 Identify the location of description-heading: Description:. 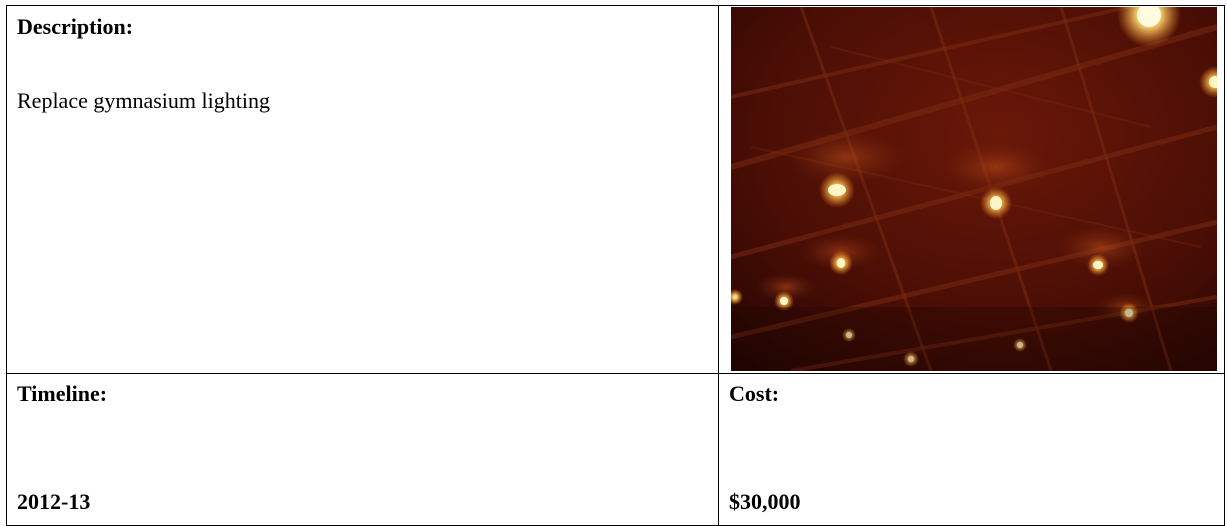
(75, 26).